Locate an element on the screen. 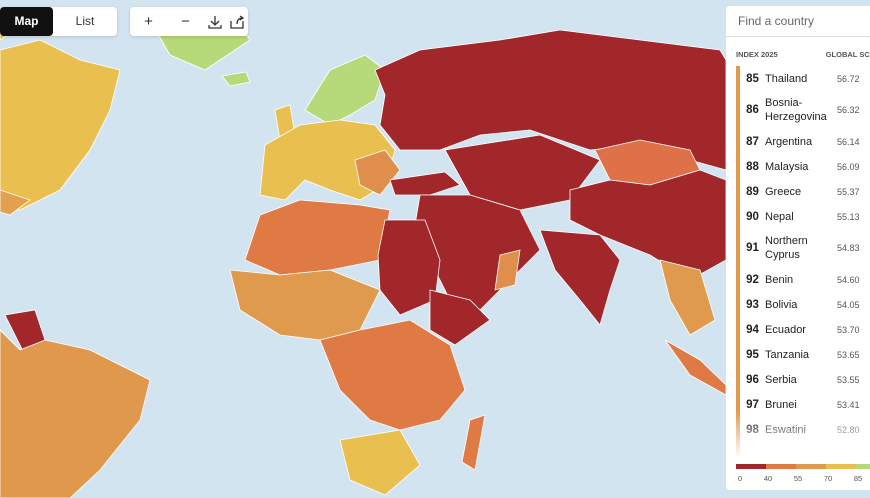 The height and width of the screenshot is (498, 870). ranking-row: 91 Northern Cyprus 54.83 is located at coordinates (805, 248).